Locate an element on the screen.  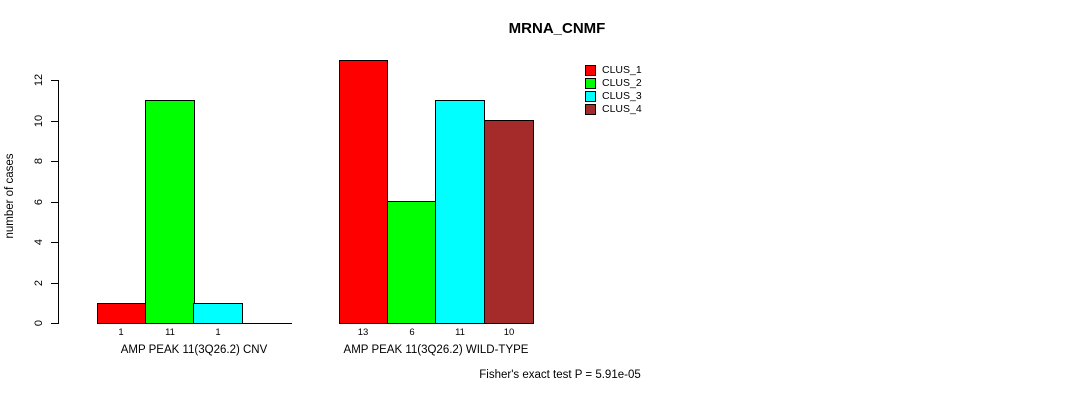
group-label: AMP PEAK 11(3Q26.2) WILD-TYPE is located at coordinates (436, 350).